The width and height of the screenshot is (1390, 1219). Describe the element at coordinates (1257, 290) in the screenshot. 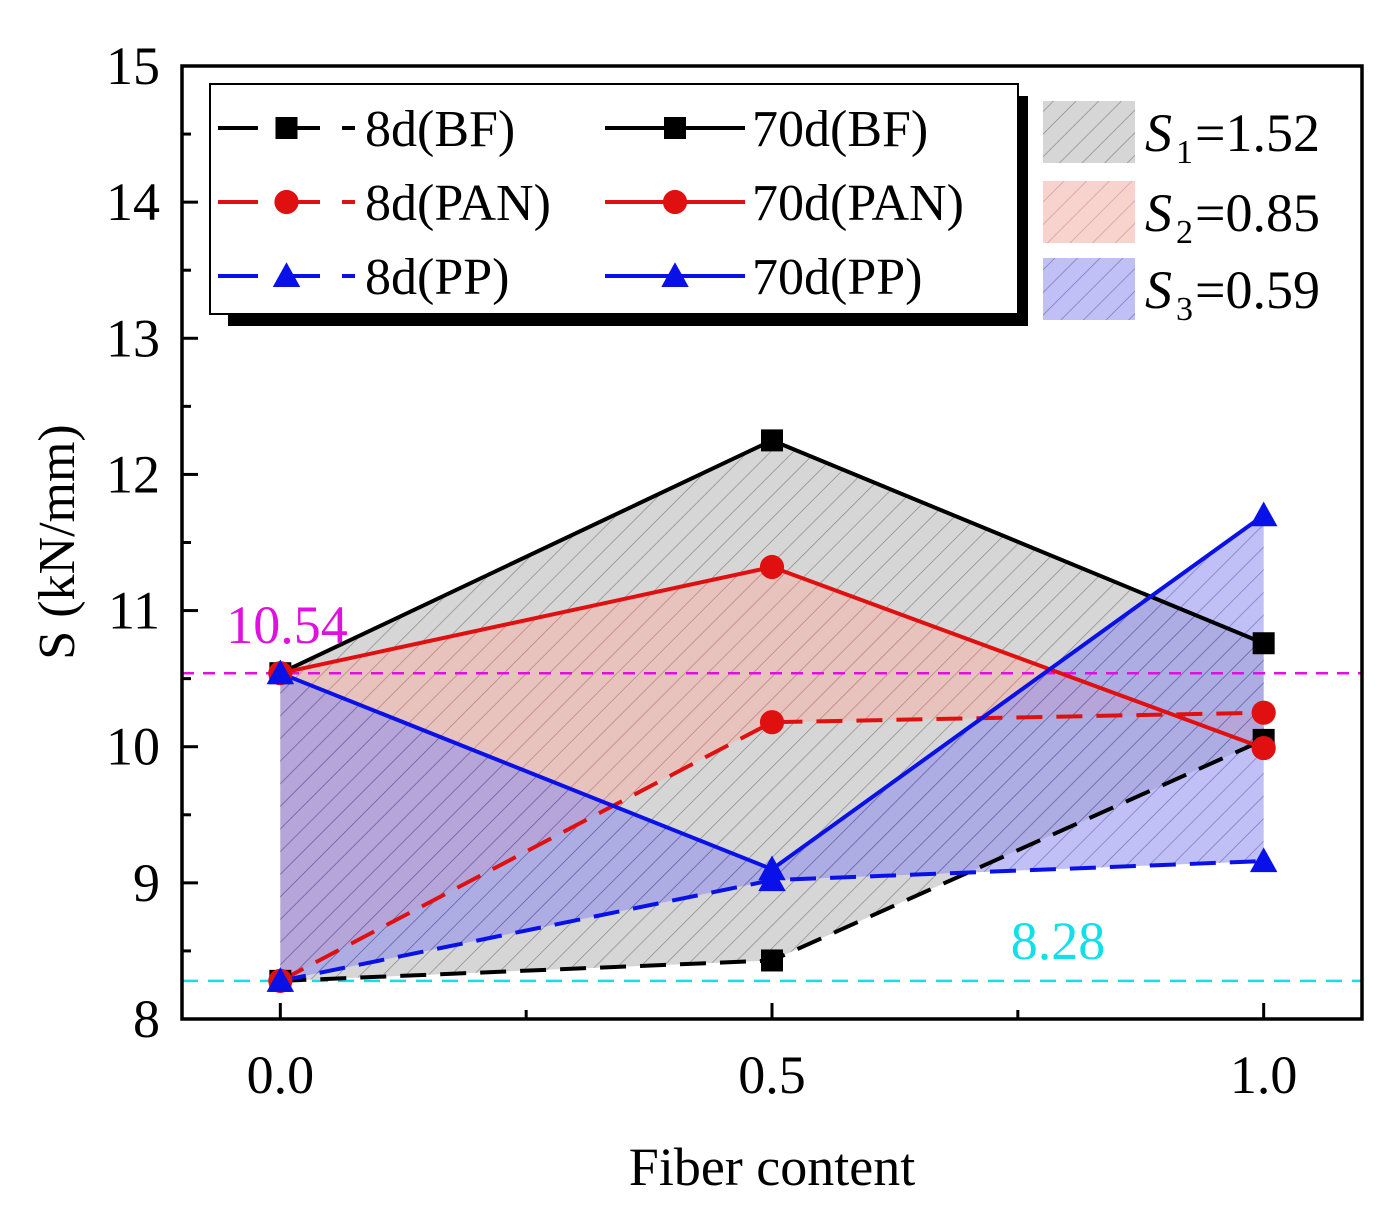

I see `area-label-value: =0.59` at that location.